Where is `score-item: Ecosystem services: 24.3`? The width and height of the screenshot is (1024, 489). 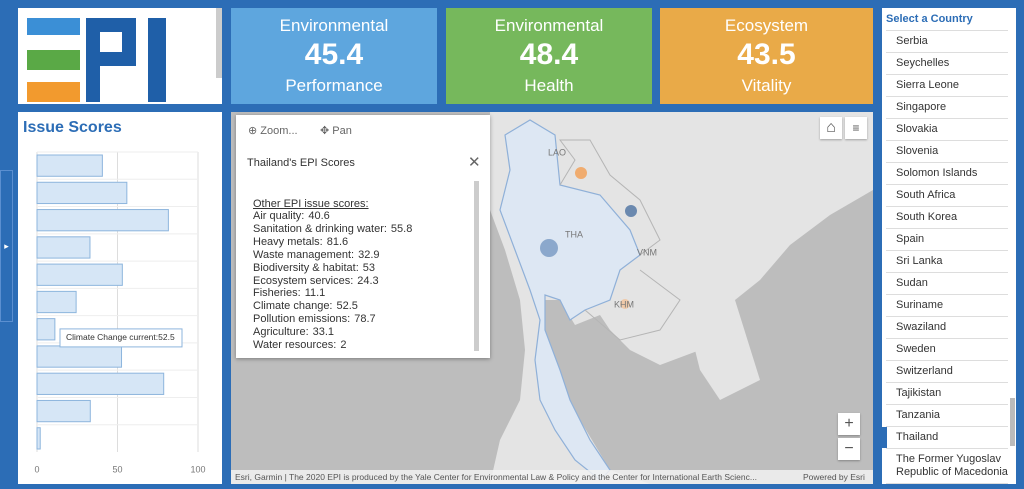 score-item: Ecosystem services: 24.3 is located at coordinates (332, 281).